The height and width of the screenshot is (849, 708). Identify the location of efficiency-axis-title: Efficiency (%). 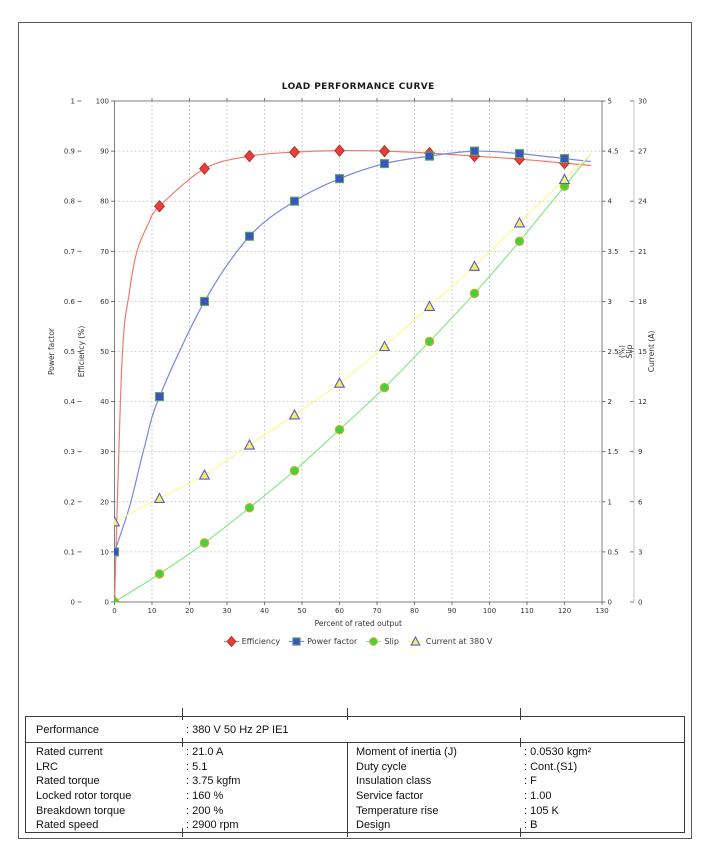
(81, 352).